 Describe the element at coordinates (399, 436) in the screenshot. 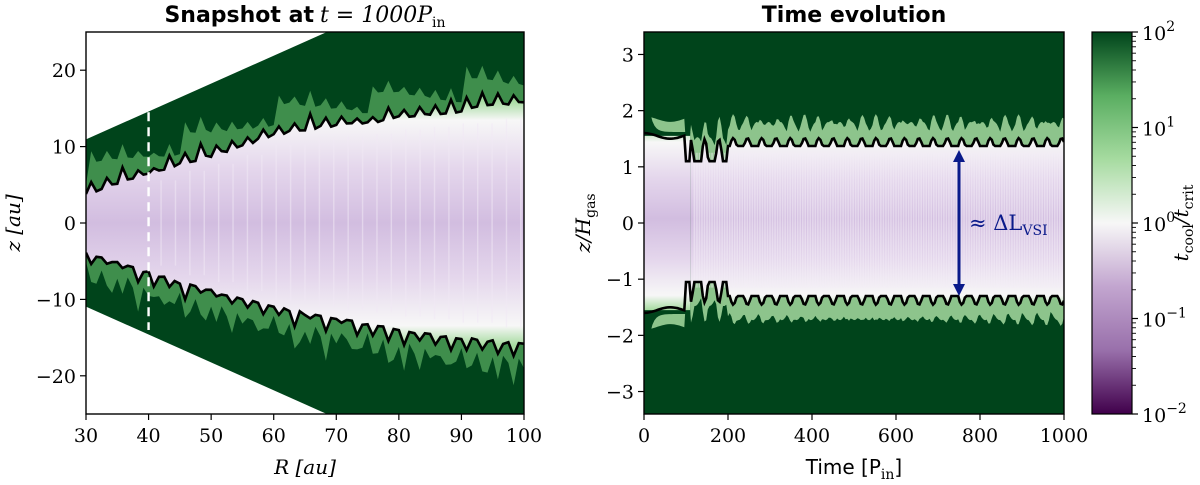

I see `x-tick-label: 80` at that location.